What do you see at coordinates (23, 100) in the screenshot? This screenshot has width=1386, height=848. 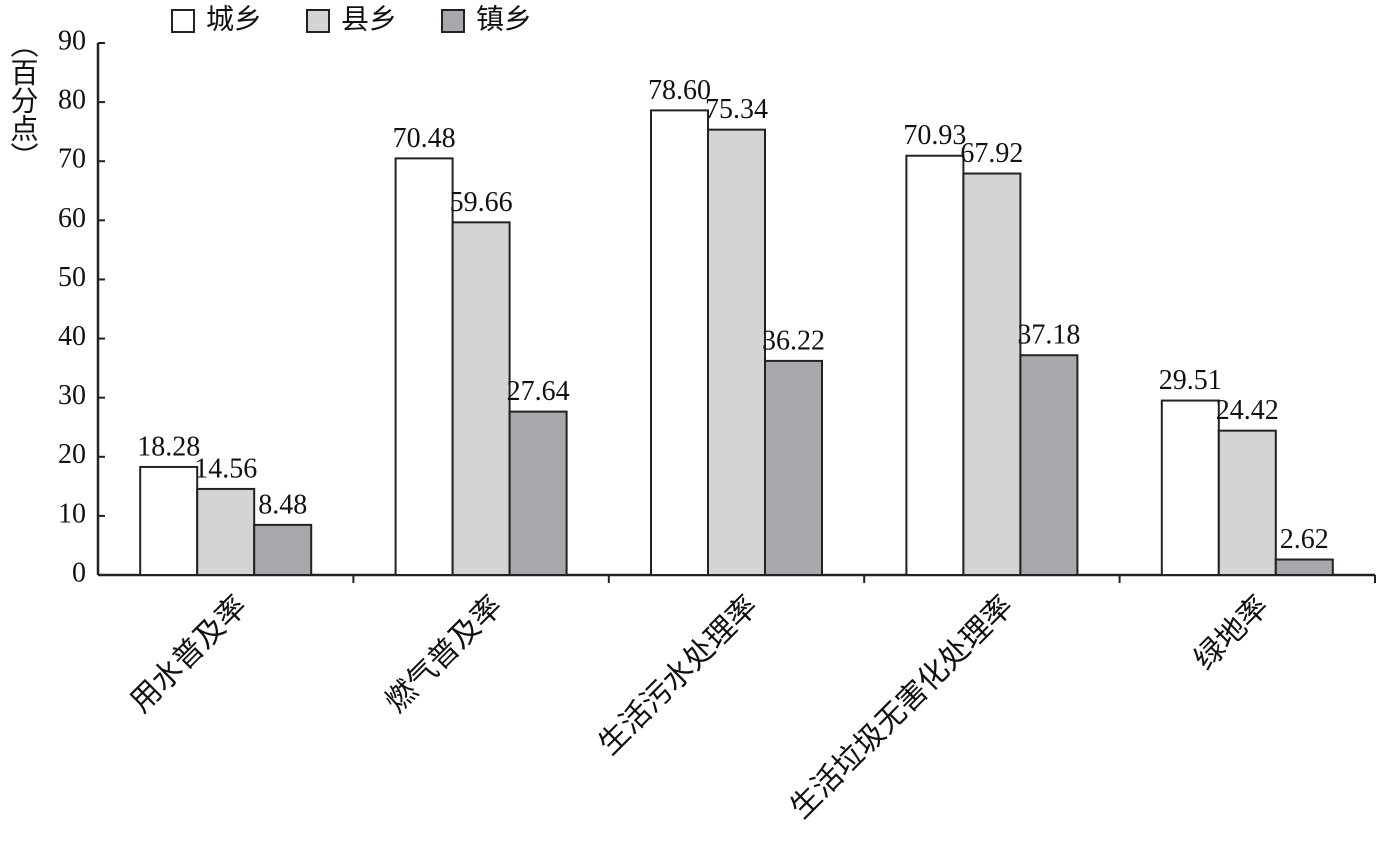 I see `y-axis-label: （百分点）` at bounding box center [23, 100].